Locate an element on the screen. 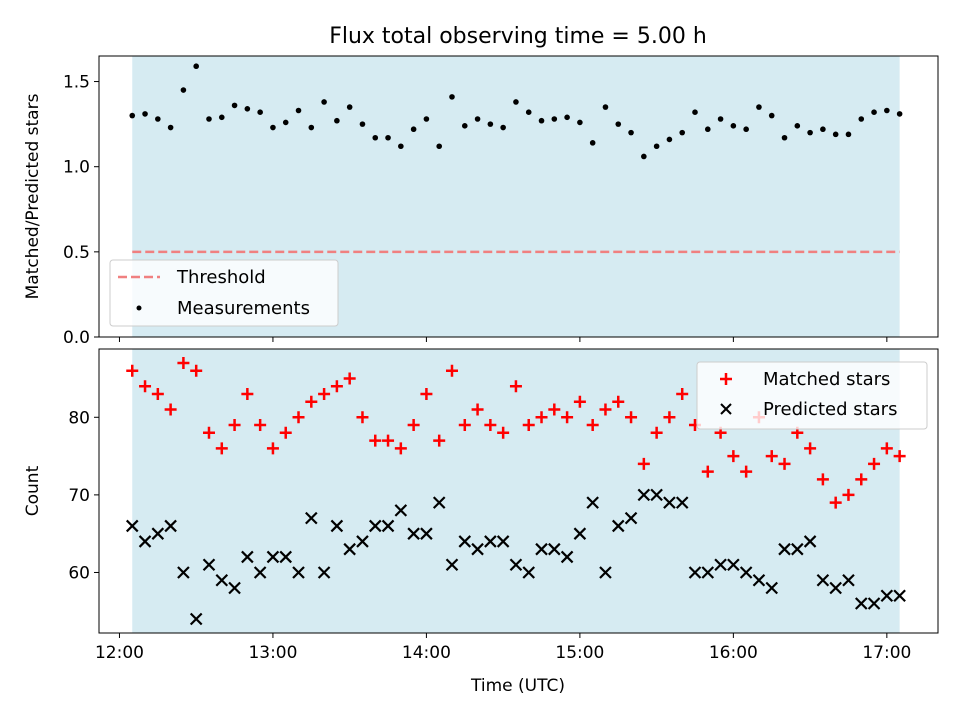 The height and width of the screenshot is (724, 960). x-tick-label: 14:00 is located at coordinates (426, 653).